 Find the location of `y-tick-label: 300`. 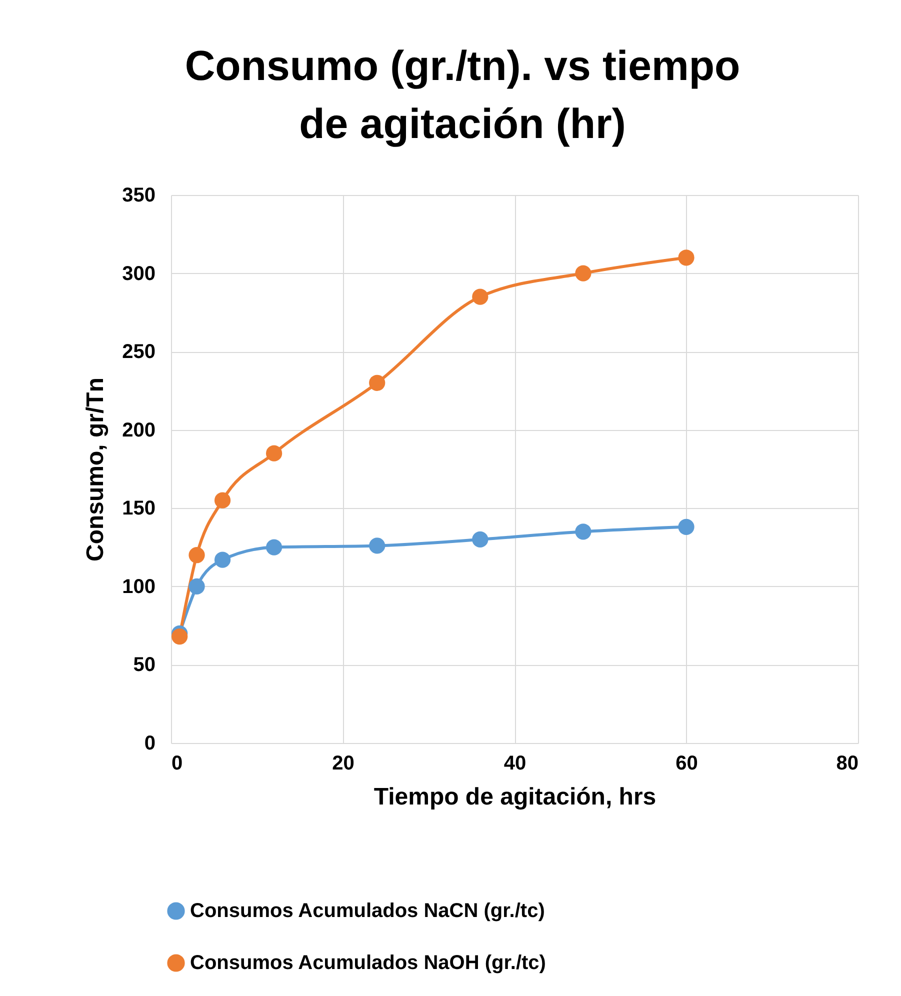

y-tick-label: 300 is located at coordinates (139, 273).